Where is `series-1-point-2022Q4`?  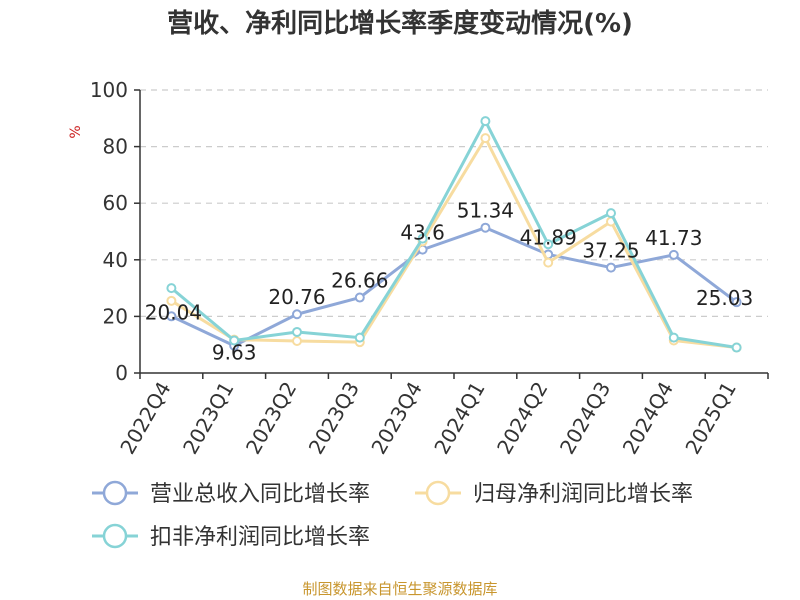 series-1-point-2022Q4 is located at coordinates (171, 300).